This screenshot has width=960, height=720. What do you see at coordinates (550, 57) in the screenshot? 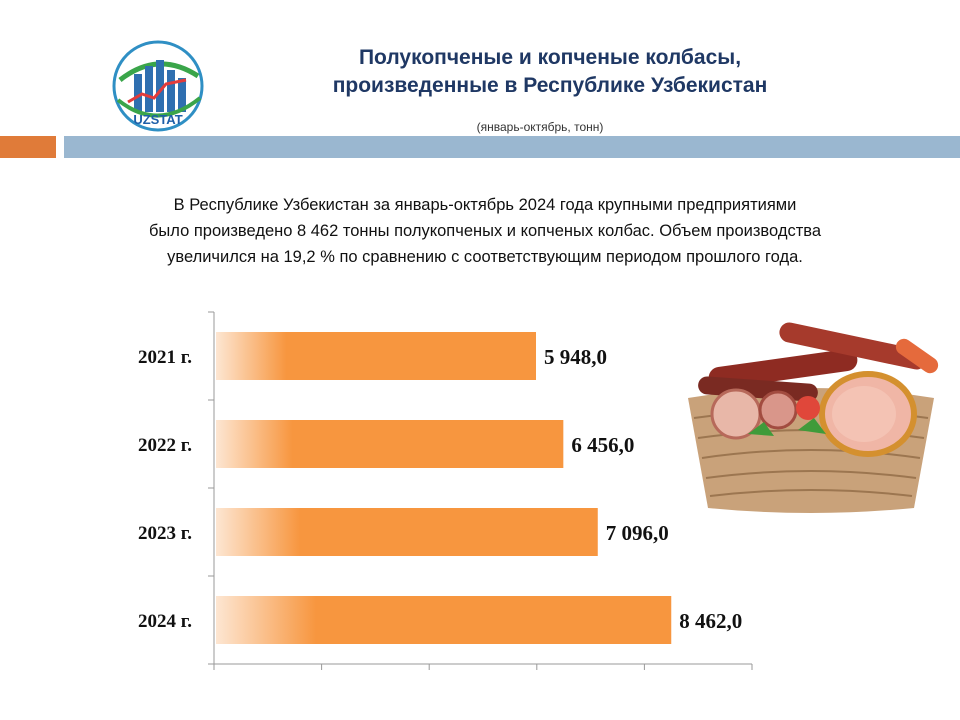
I see `title-line-1: Полукопченые и копченые колбасы,` at bounding box center [550, 57].